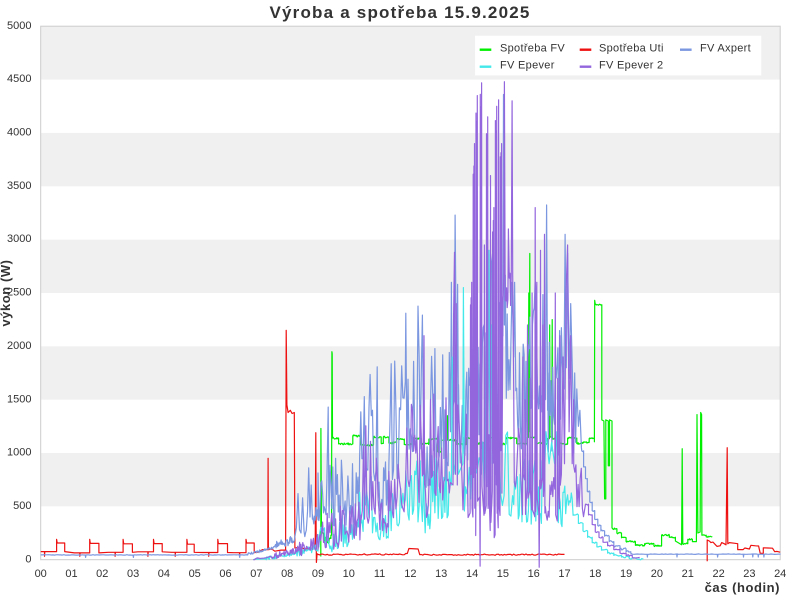 Image resolution: width=800 pixels, height=600 pixels. I want to click on svg-text: 05, so click(195, 574).